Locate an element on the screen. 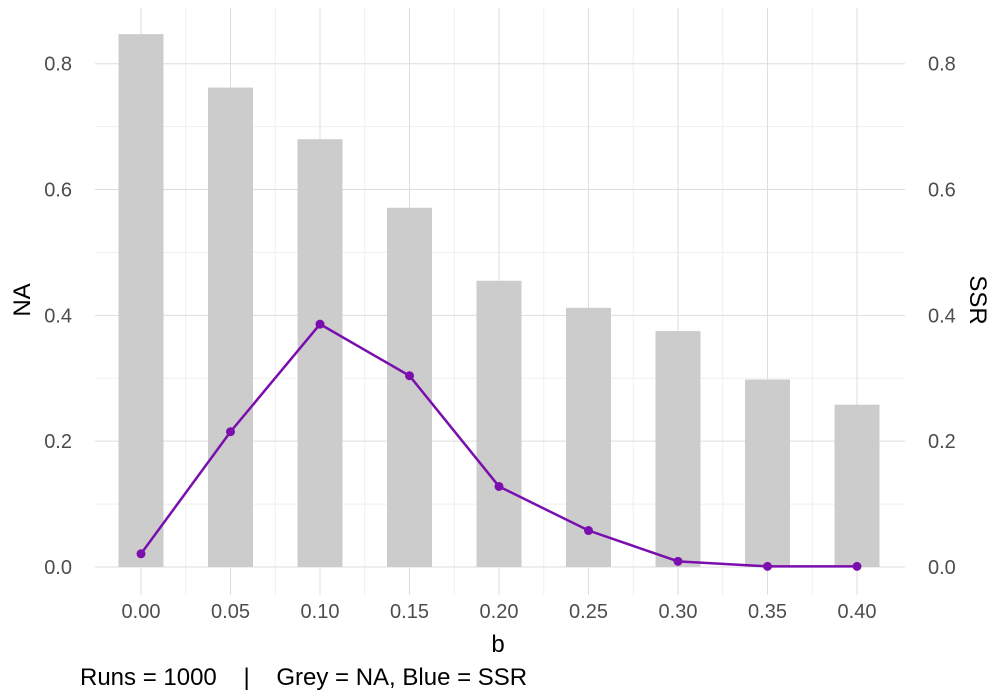  y-tick-label-left: 0.2 is located at coordinates (58, 442).